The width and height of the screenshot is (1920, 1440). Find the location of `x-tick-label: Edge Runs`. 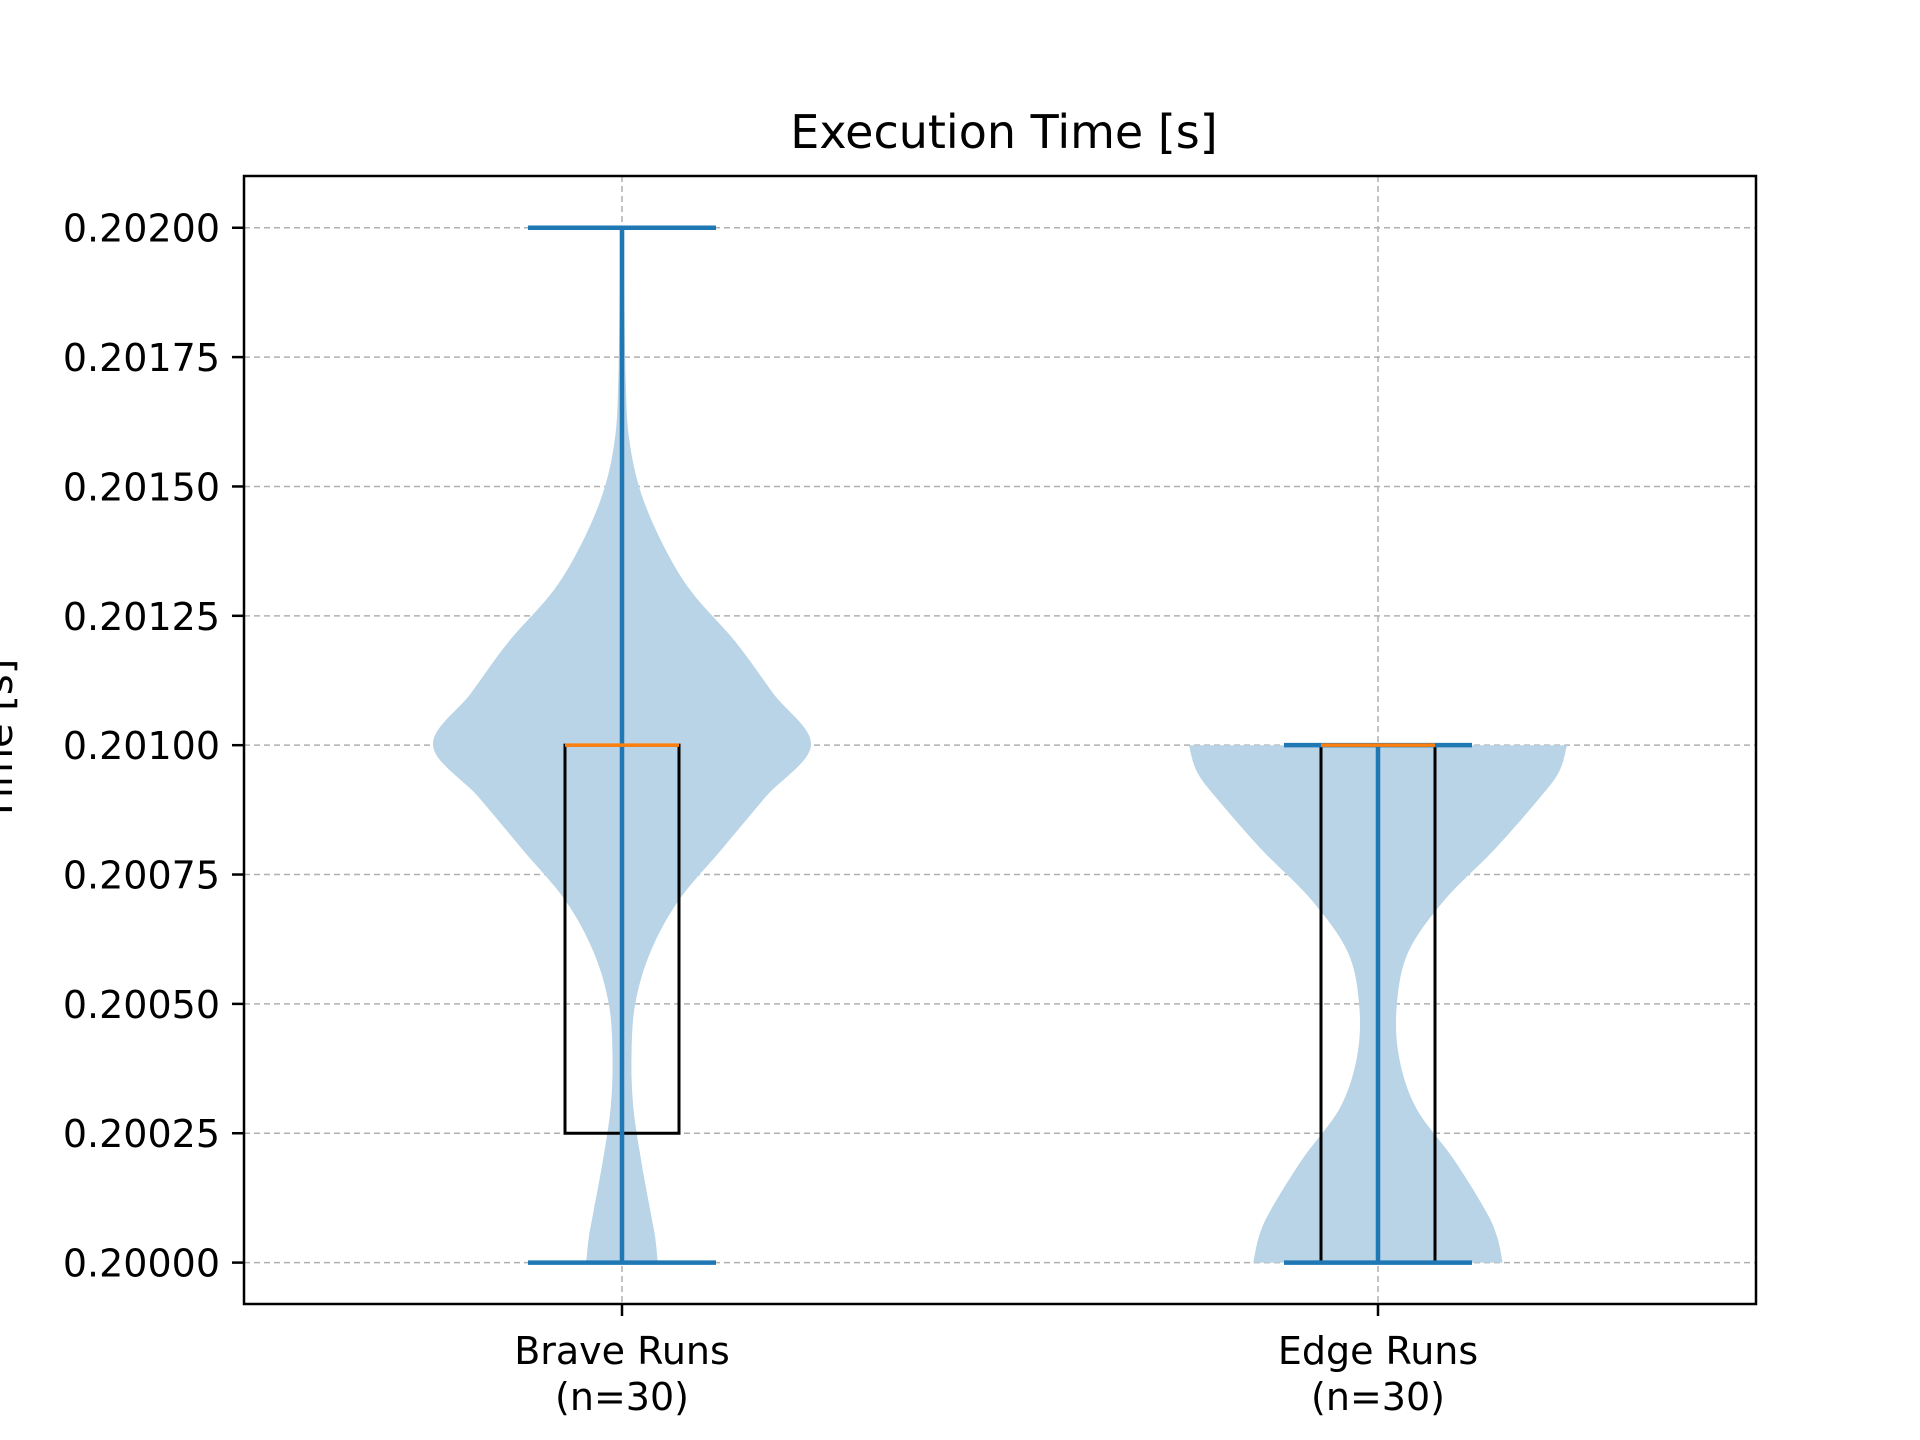

x-tick-label: Edge Runs is located at coordinates (1378, 1351).